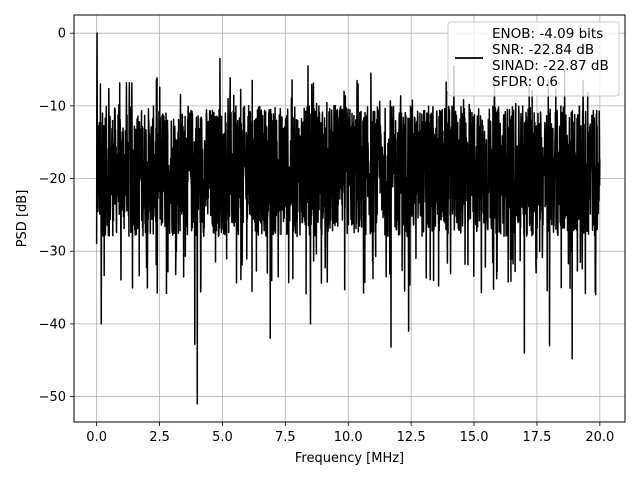  I want to click on x-tick-label: 20.0, so click(599, 437).